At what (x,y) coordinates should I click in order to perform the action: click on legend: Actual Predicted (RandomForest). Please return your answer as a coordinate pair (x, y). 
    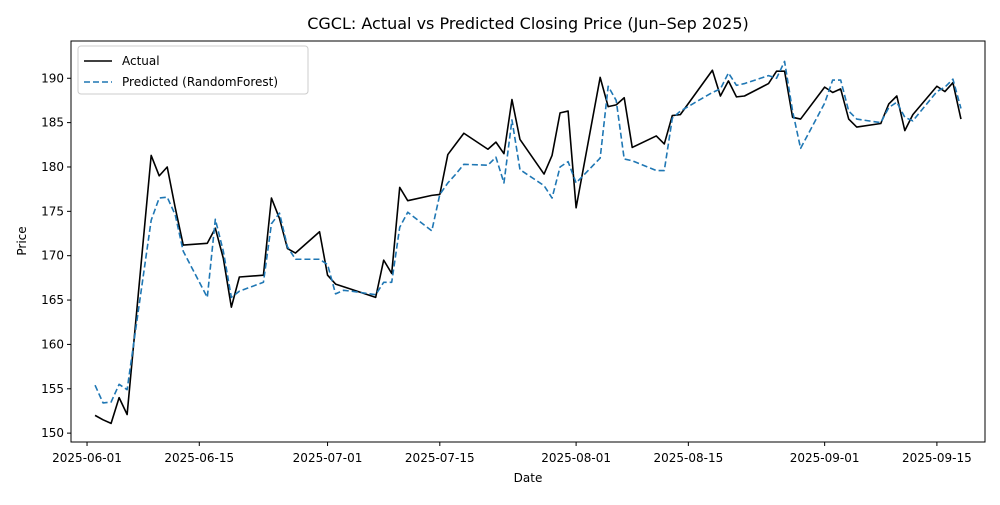
    Looking at the image, I should click on (193, 70).